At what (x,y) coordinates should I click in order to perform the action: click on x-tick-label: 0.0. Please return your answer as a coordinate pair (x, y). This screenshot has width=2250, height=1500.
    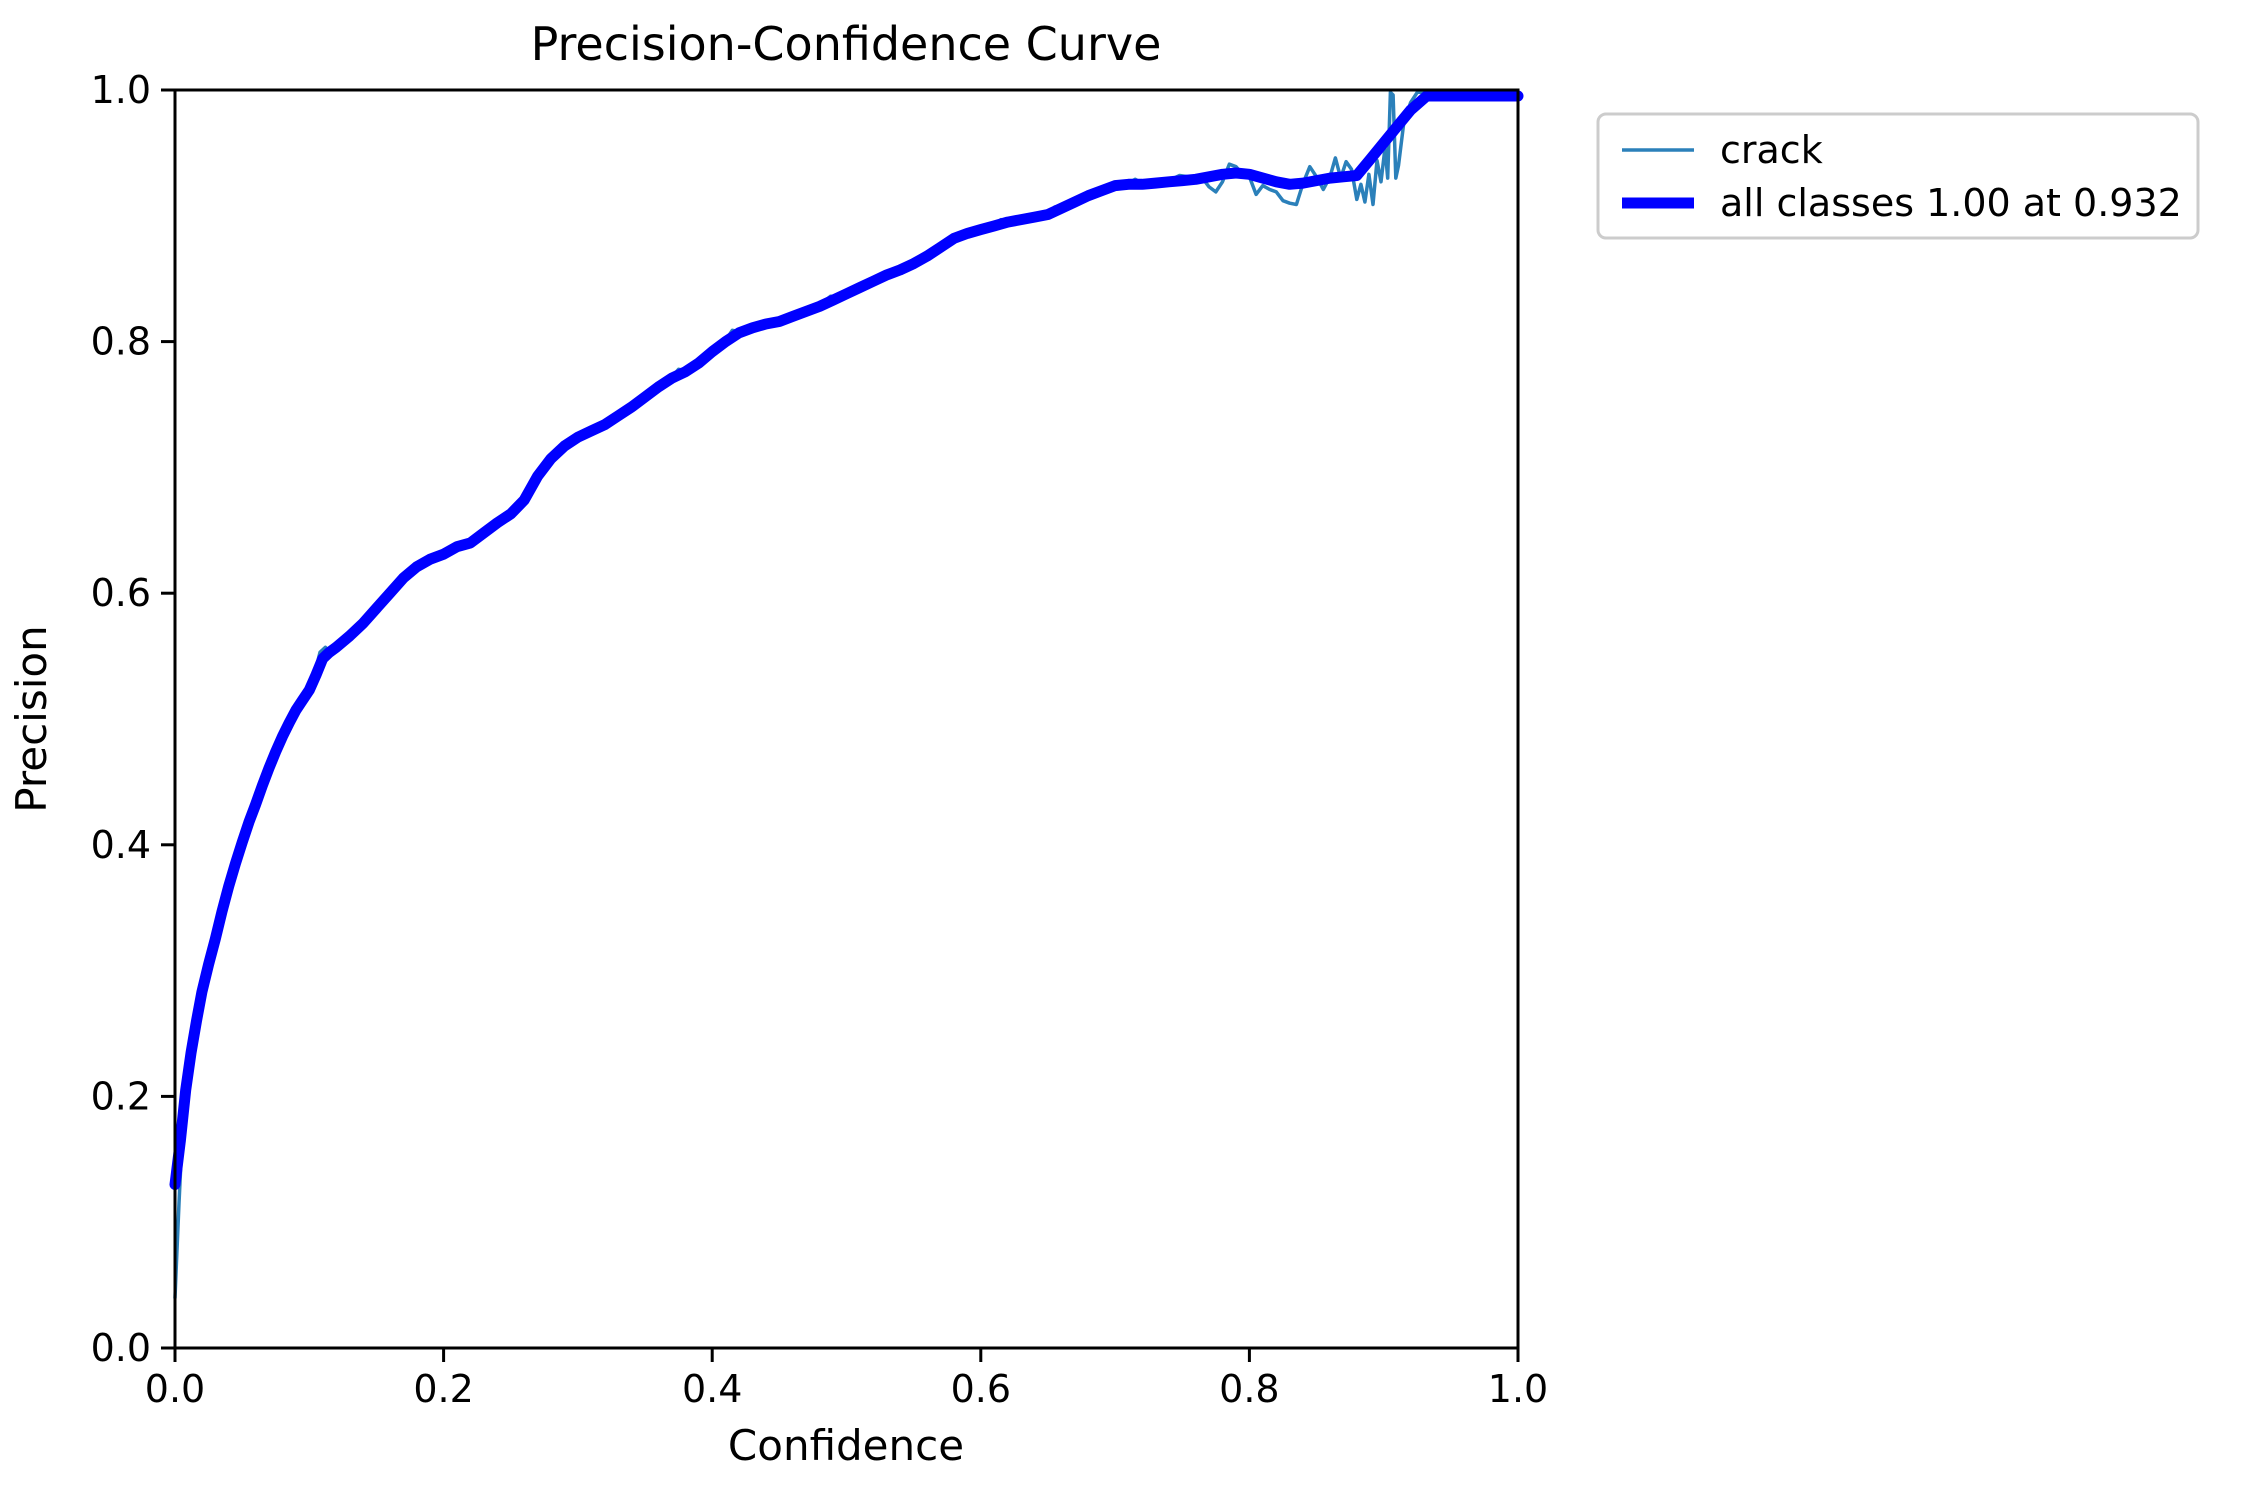
    Looking at the image, I should click on (175, 1389).